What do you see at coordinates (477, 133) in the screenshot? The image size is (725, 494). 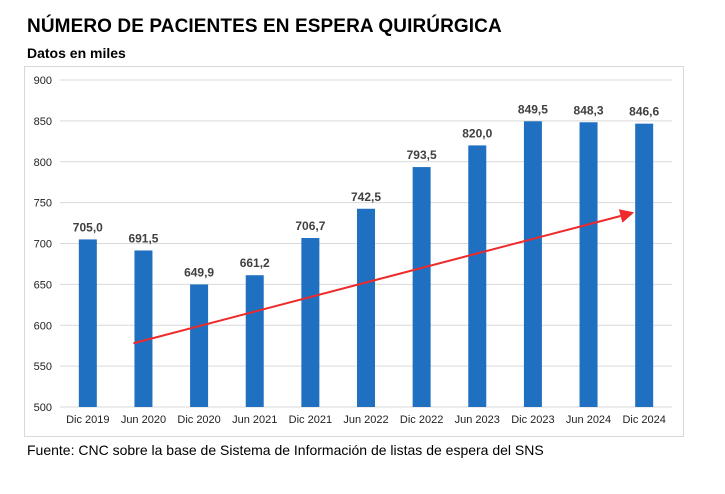 I see `bar-value-label: 820,0` at bounding box center [477, 133].